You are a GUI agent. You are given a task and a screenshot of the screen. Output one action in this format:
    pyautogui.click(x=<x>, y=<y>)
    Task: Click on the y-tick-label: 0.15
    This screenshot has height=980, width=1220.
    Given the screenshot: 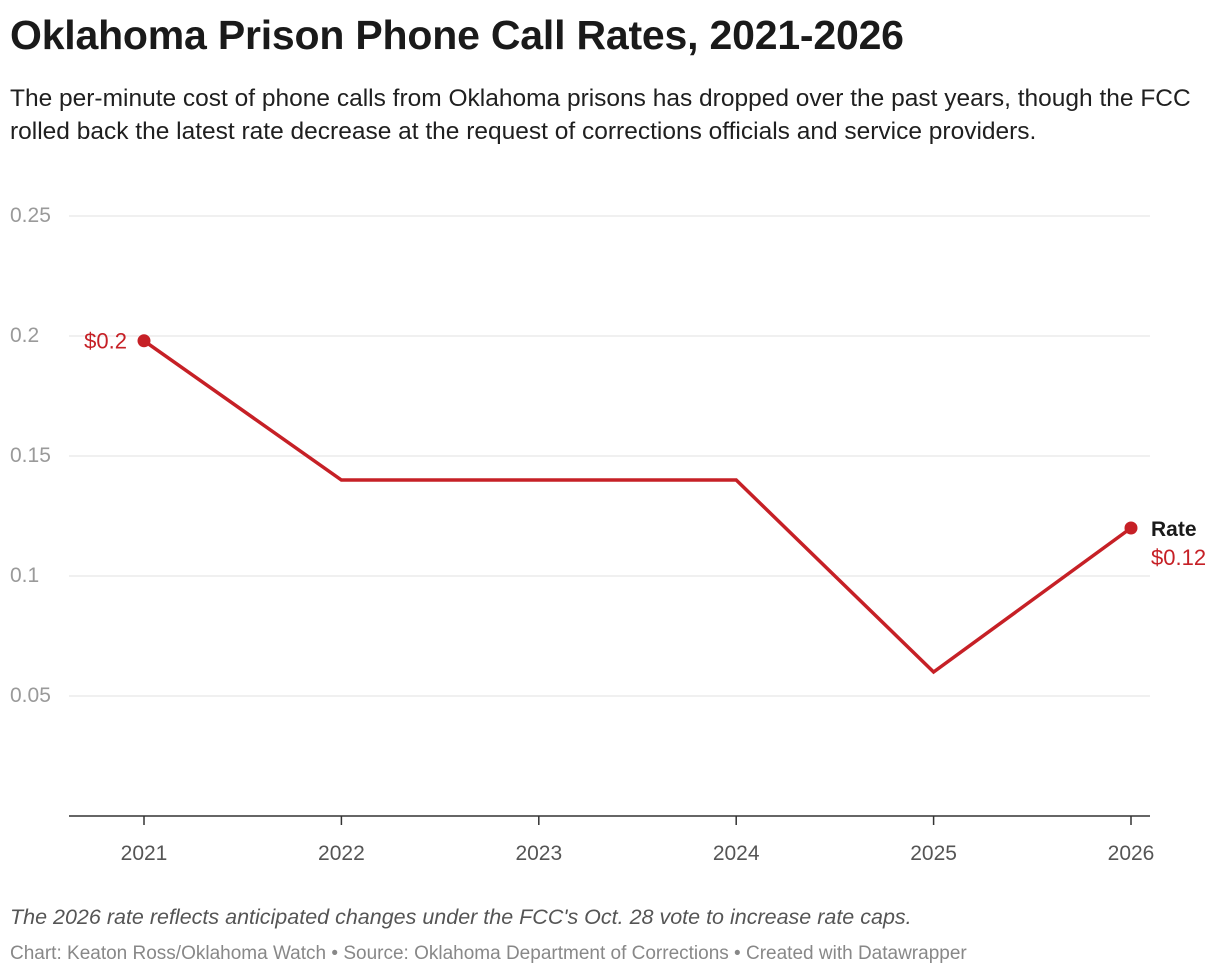 What is the action you would take?
    pyautogui.click(x=30, y=455)
    